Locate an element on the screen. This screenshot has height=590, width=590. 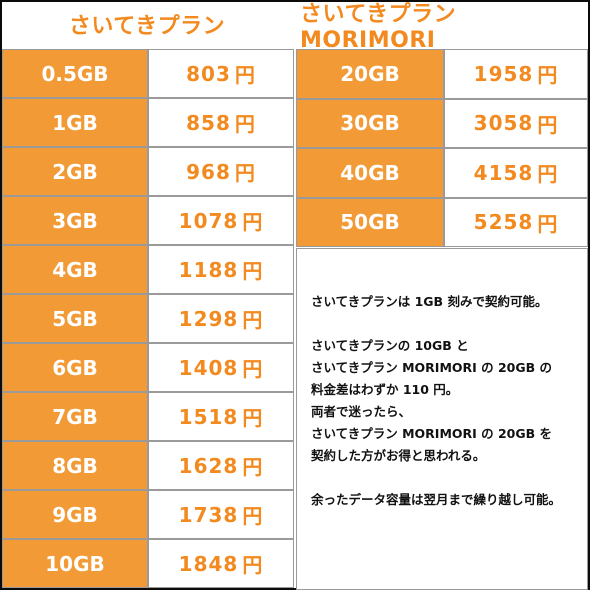
price-value: 968 is located at coordinates (208, 171).